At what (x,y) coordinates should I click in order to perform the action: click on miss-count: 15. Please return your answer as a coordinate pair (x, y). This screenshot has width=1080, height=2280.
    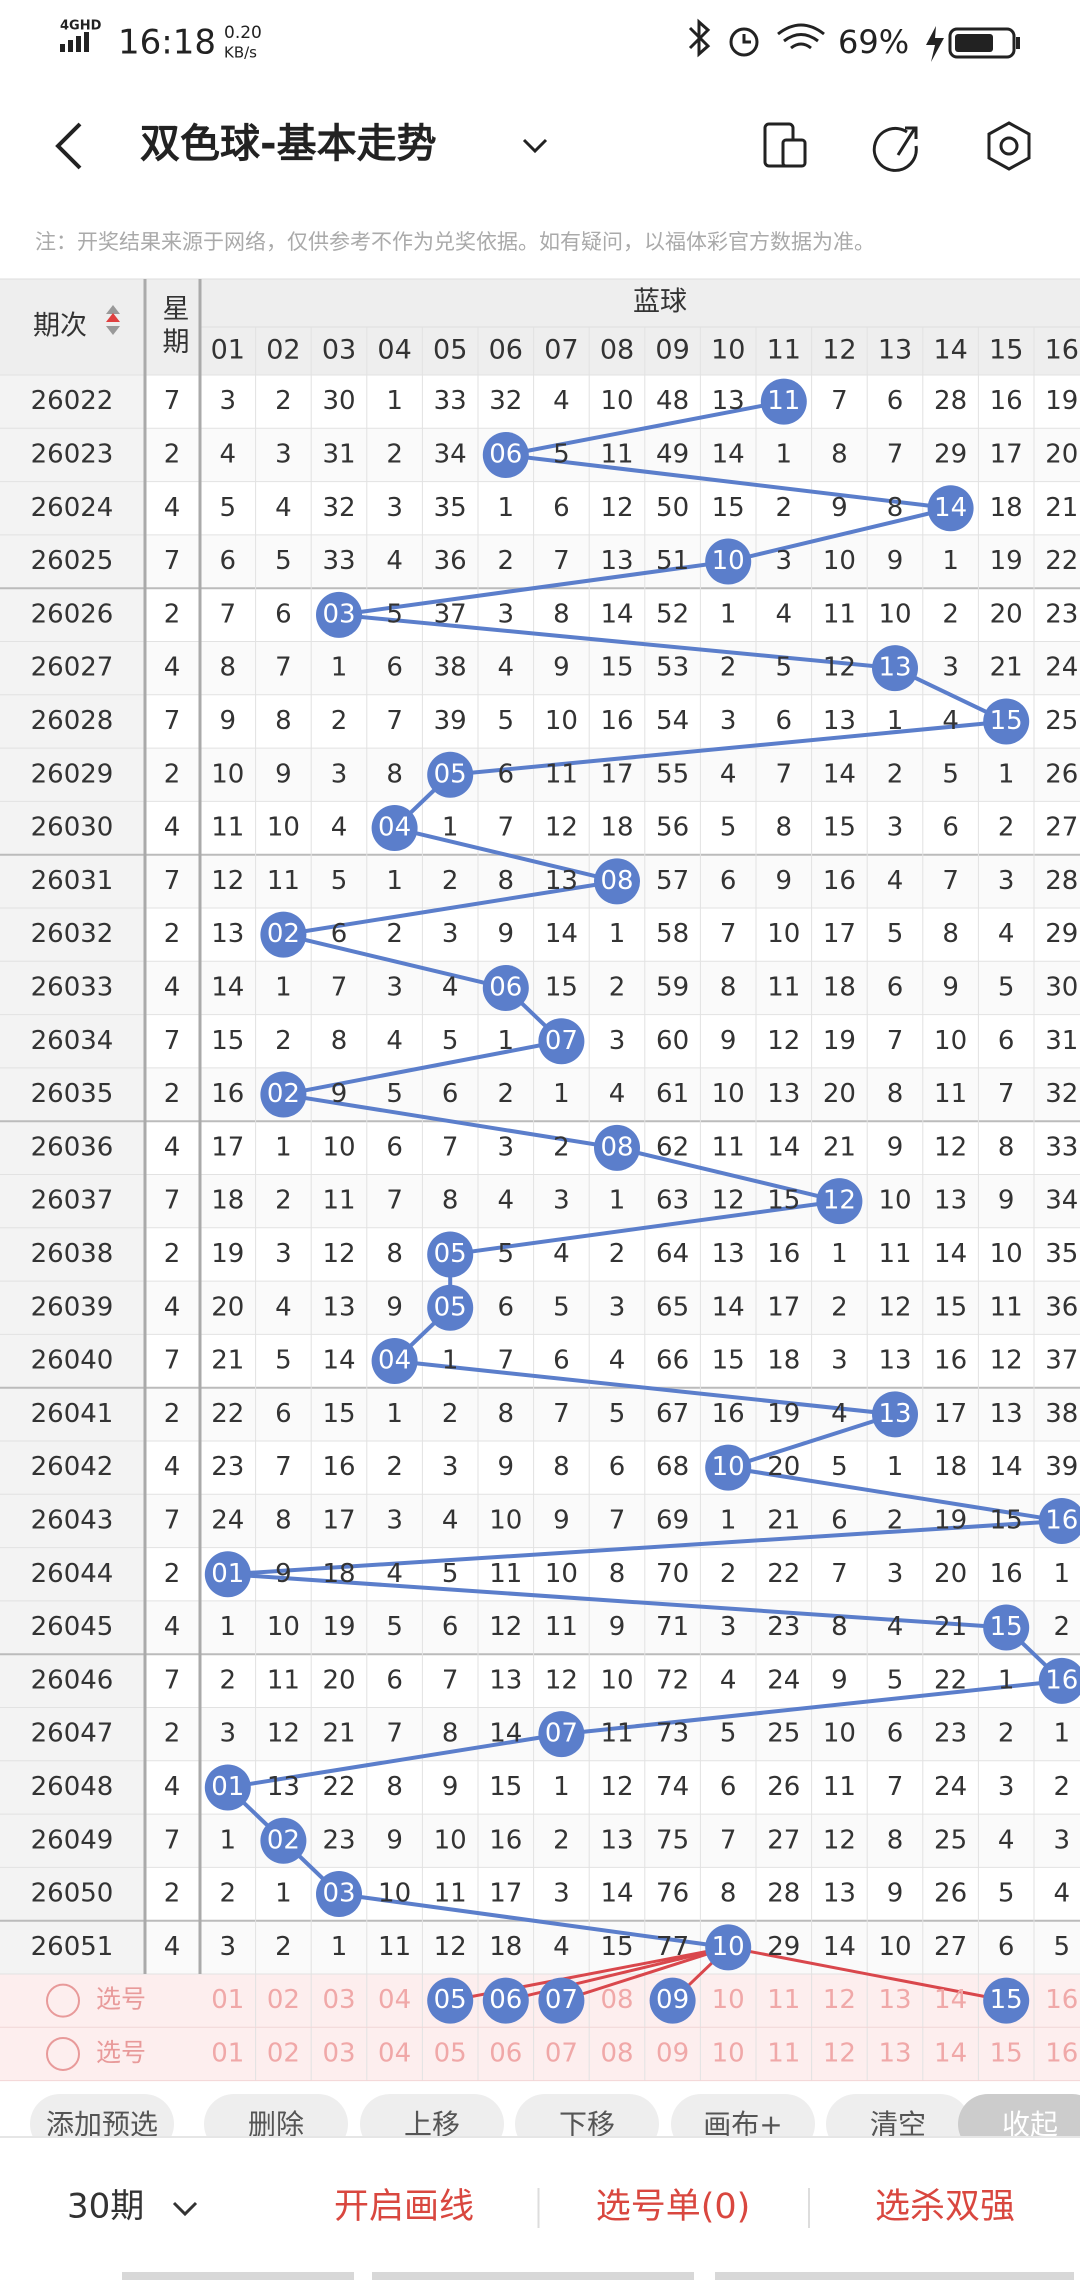
    Looking at the image, I should click on (616, 668).